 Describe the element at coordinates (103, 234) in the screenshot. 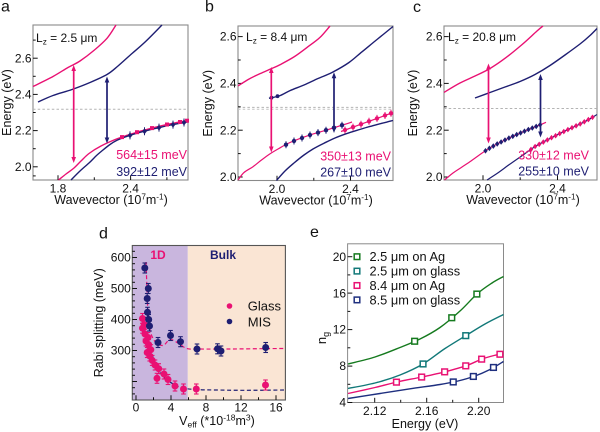

I see `svg-text: d` at that location.